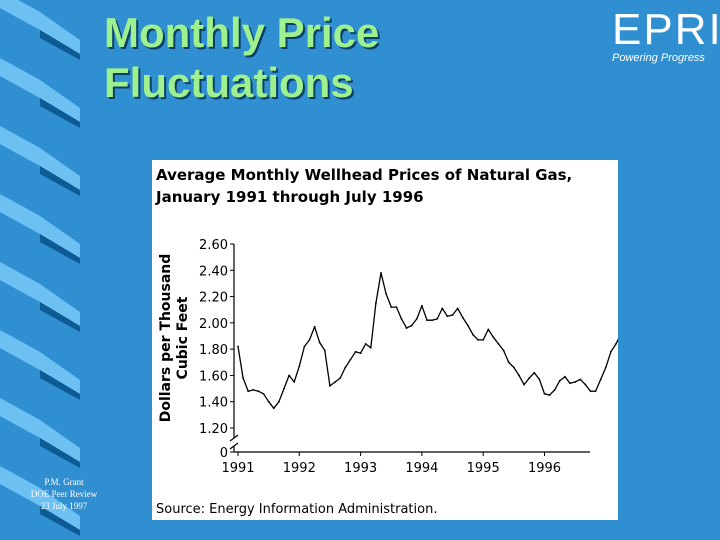 Image resolution: width=720 pixels, height=540 pixels. I want to click on logo-tagline: Powering Progress, so click(658, 58).